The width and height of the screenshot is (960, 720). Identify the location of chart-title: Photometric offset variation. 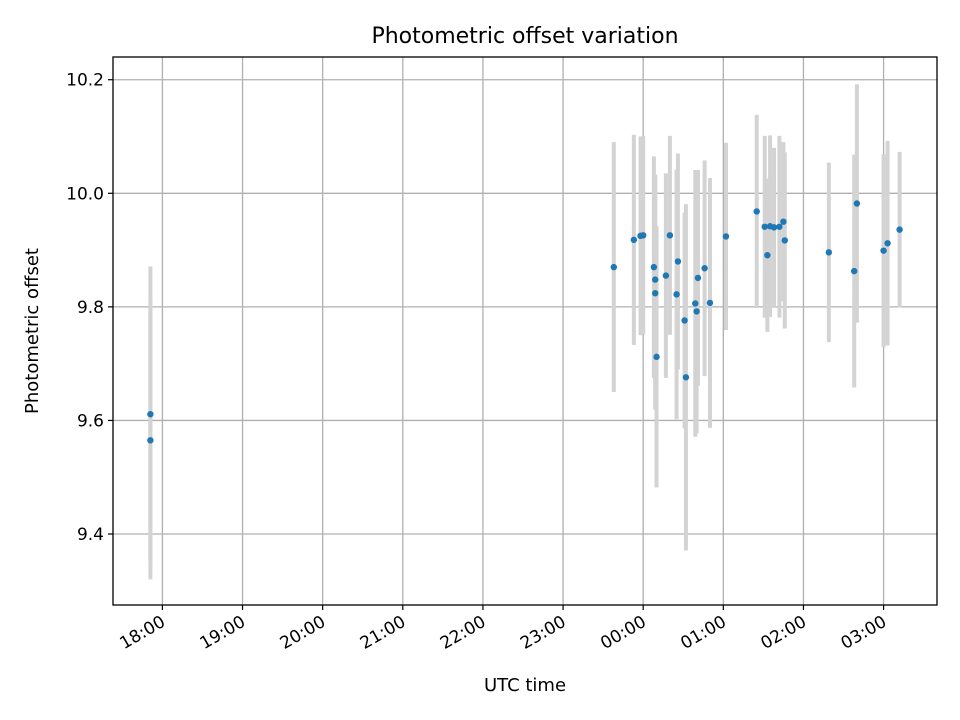
(524, 36).